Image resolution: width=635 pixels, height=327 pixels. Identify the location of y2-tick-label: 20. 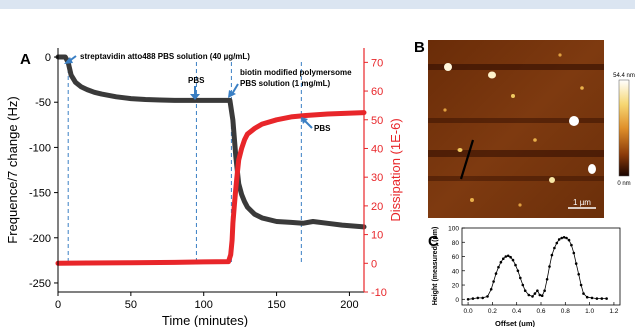
(377, 207).